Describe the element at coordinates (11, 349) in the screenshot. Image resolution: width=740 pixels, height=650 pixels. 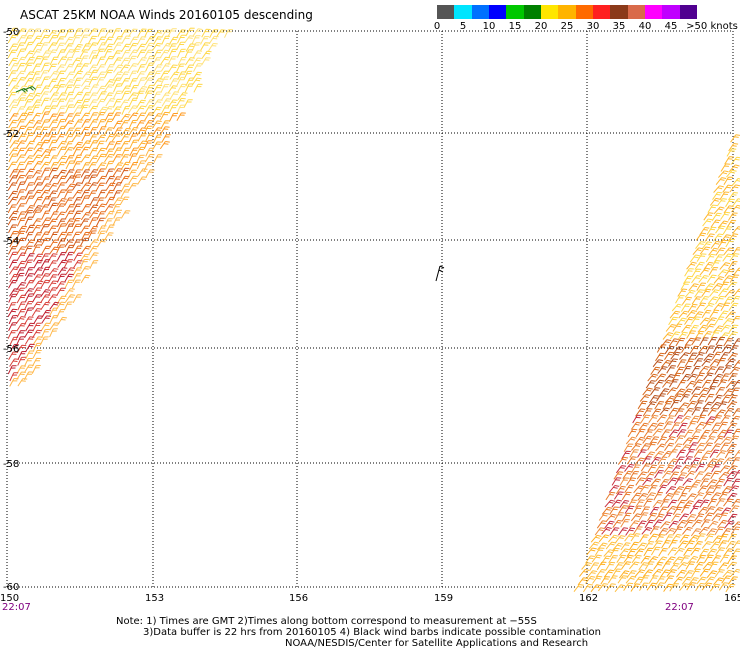
I see `lat-label: -56` at that location.